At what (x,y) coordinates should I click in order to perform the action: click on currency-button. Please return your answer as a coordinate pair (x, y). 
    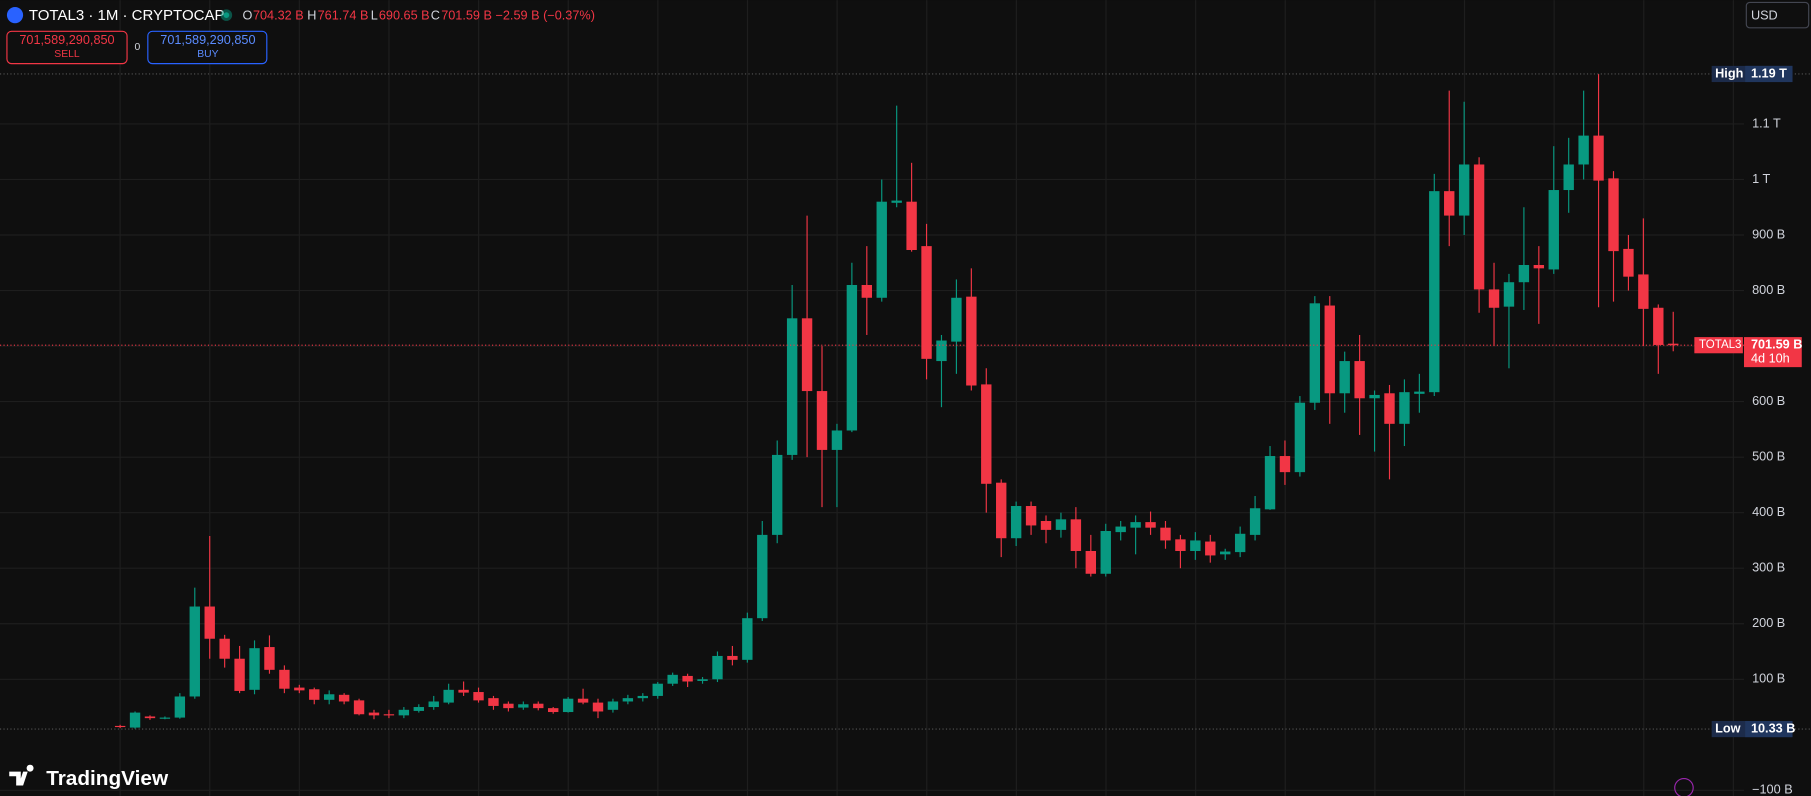
    Looking at the image, I should click on (1777, 15).